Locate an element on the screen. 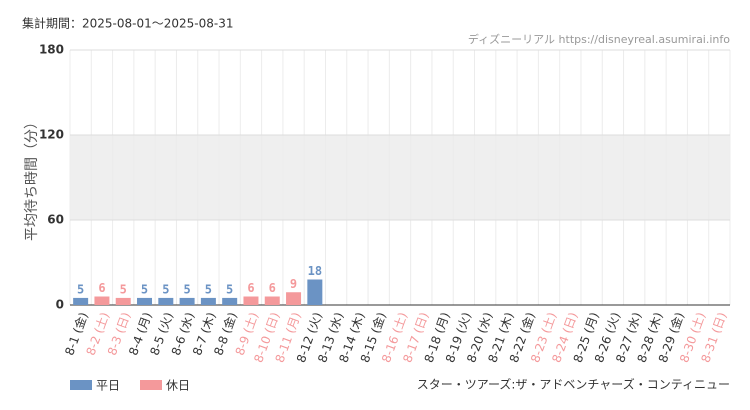 The image size is (750, 410). y-tick-label: 0 is located at coordinates (60, 305).